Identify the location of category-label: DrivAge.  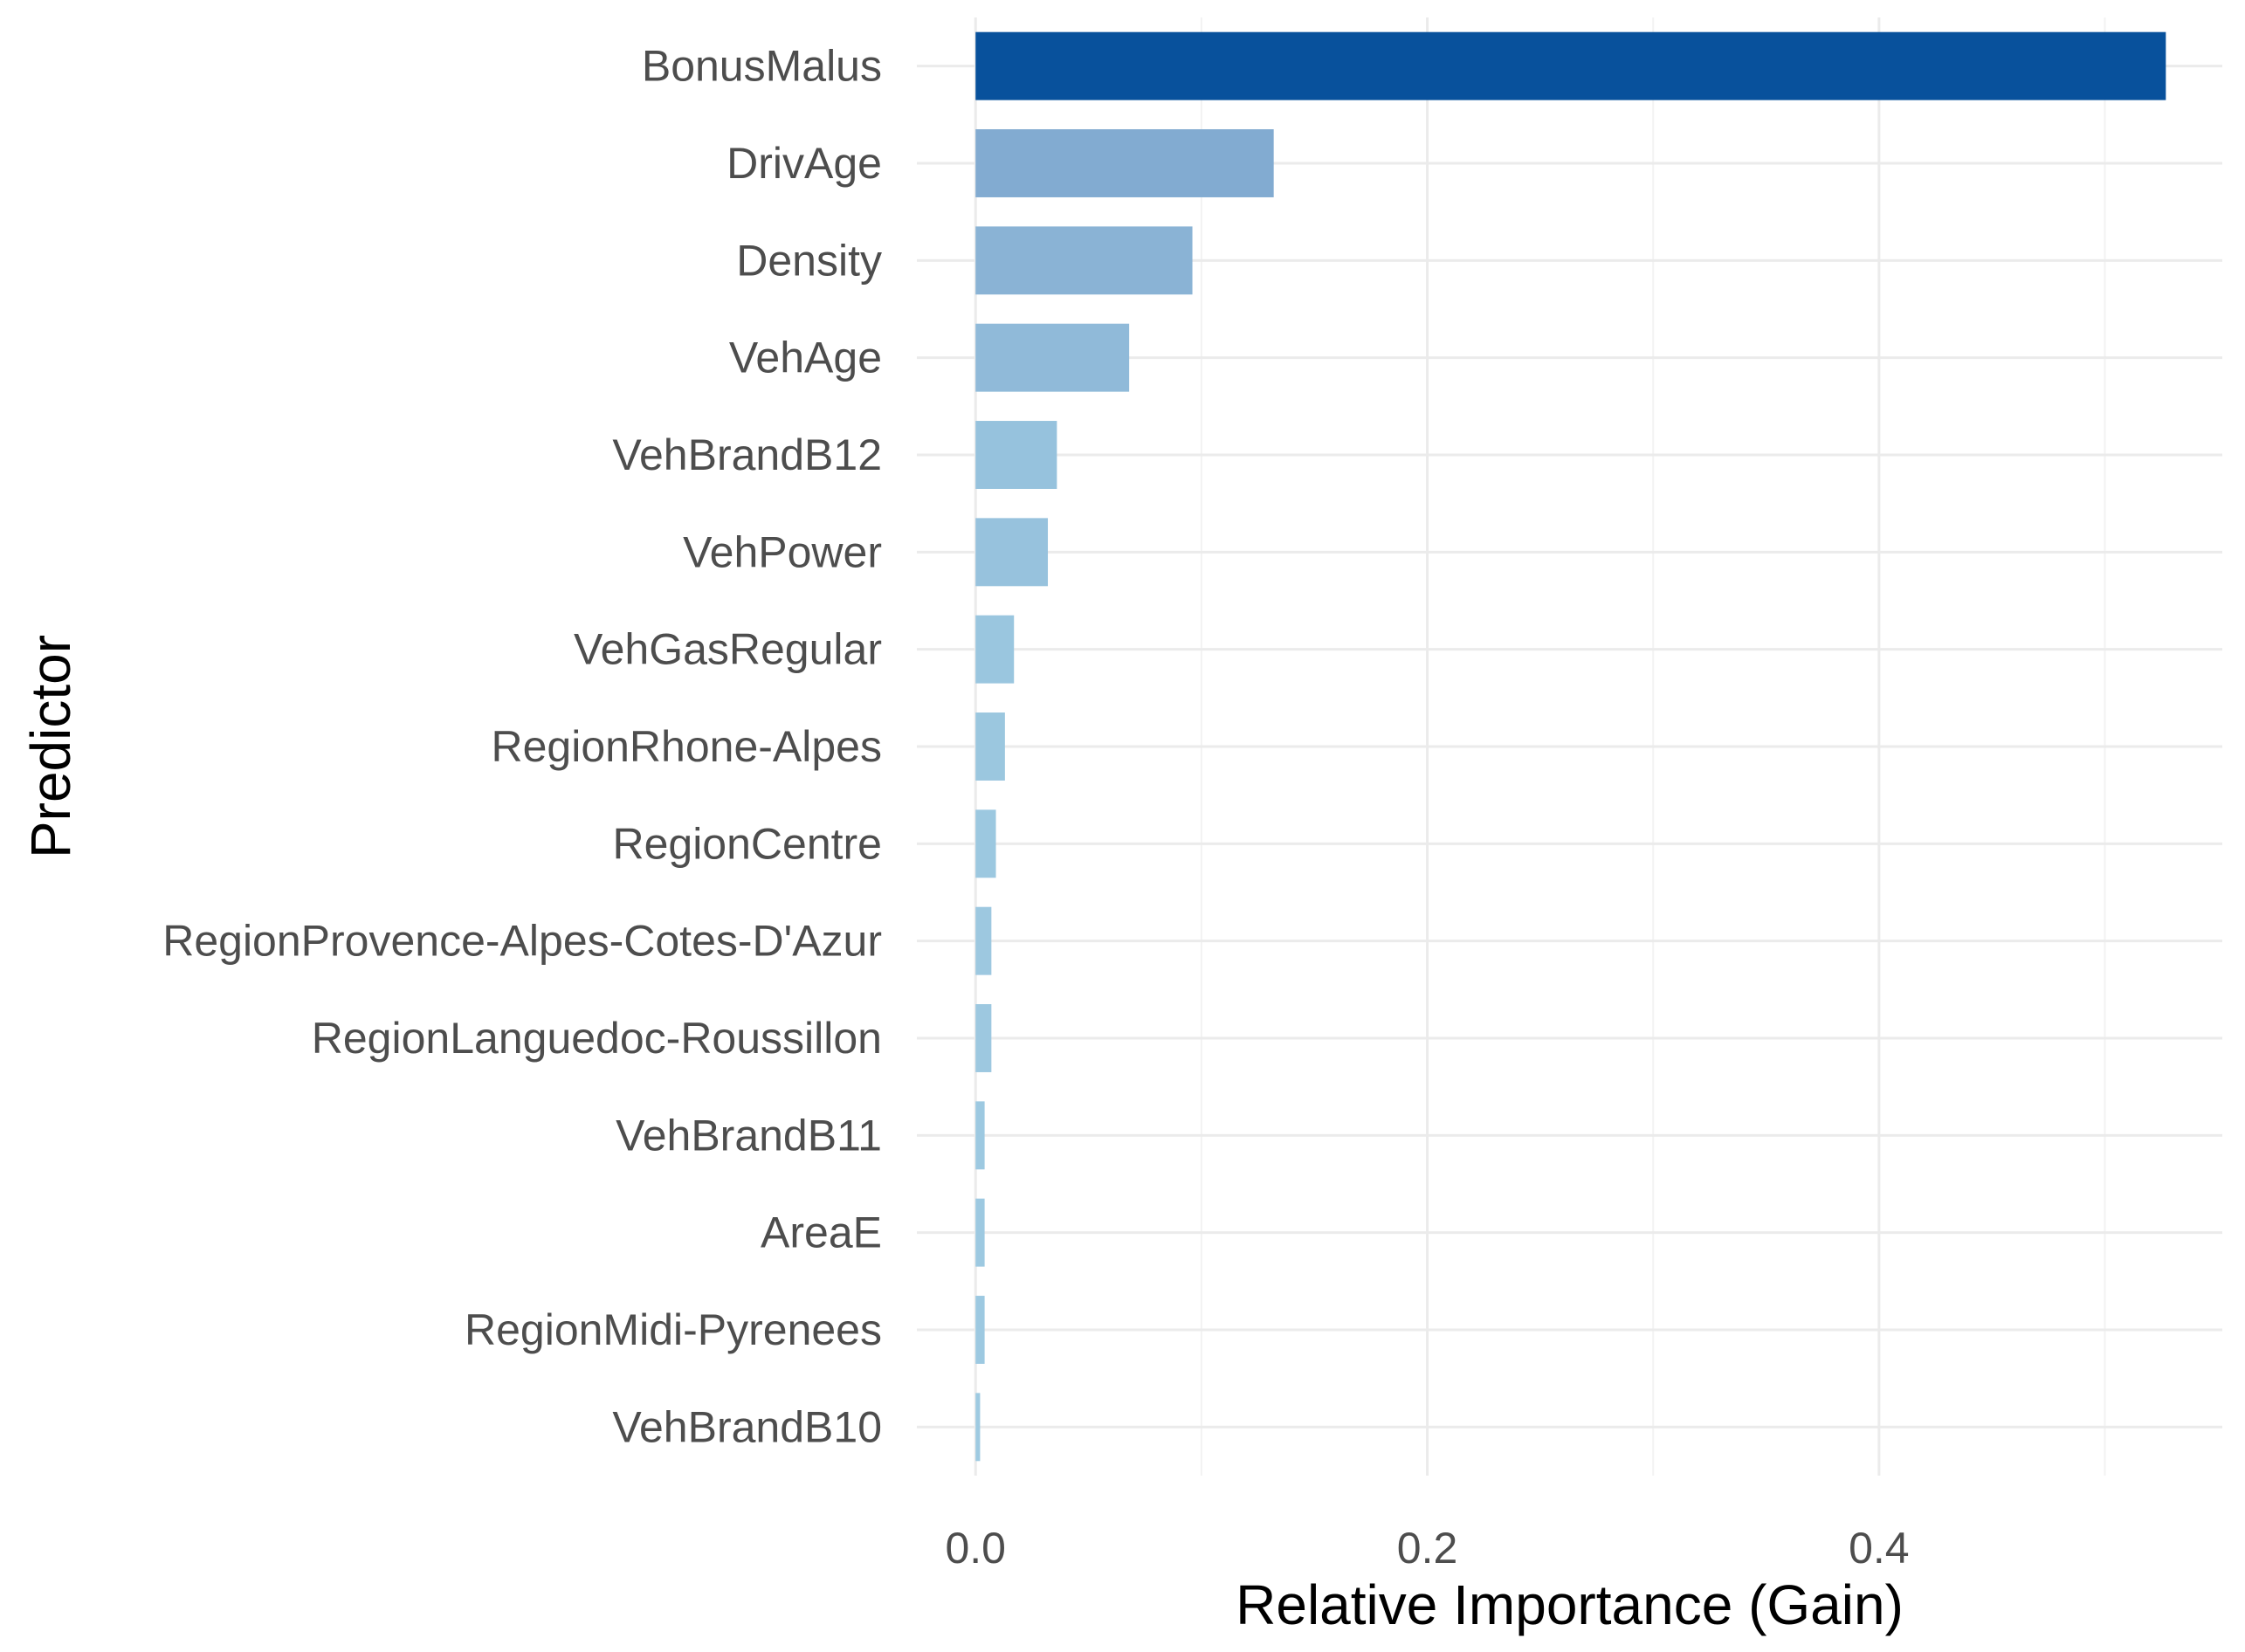
(804, 163).